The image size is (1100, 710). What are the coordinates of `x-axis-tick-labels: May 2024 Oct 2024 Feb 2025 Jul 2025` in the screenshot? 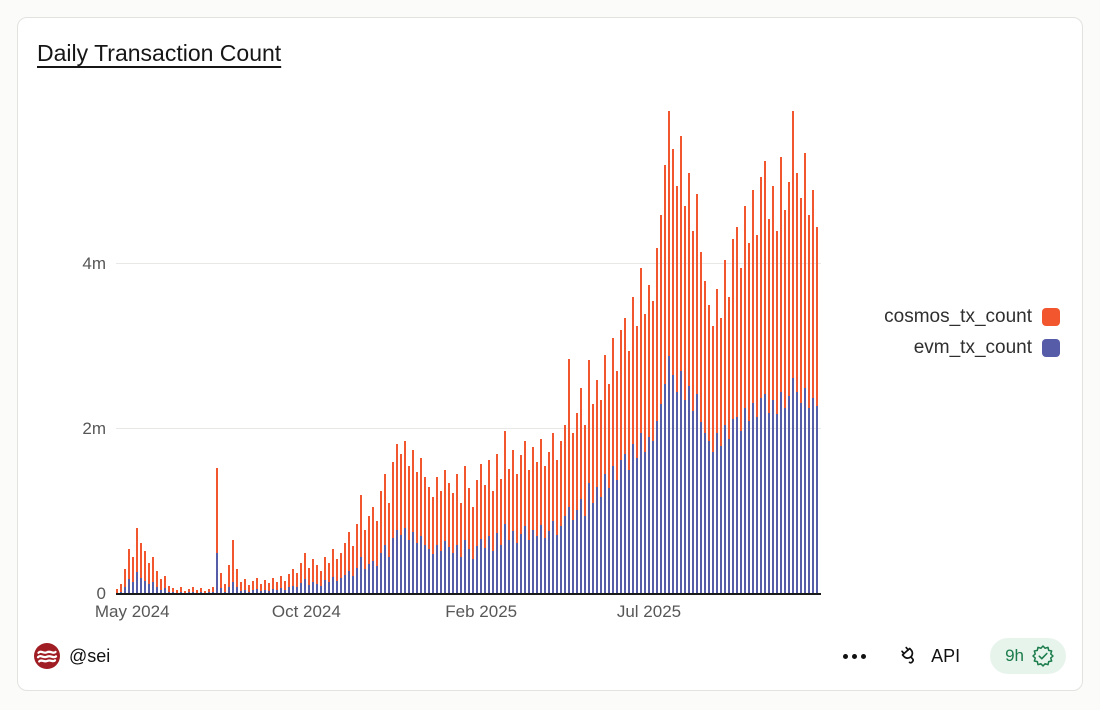 It's located at (458, 614).